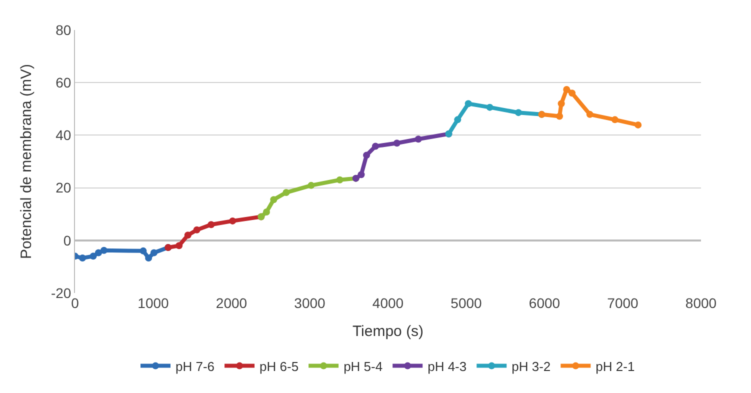  I want to click on y-tick-label: 0, so click(67, 240).